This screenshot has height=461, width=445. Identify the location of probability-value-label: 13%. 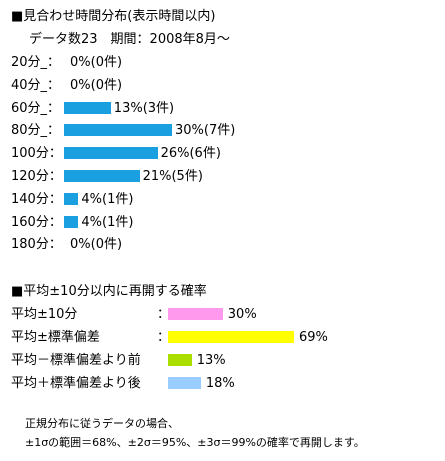
(211, 360).